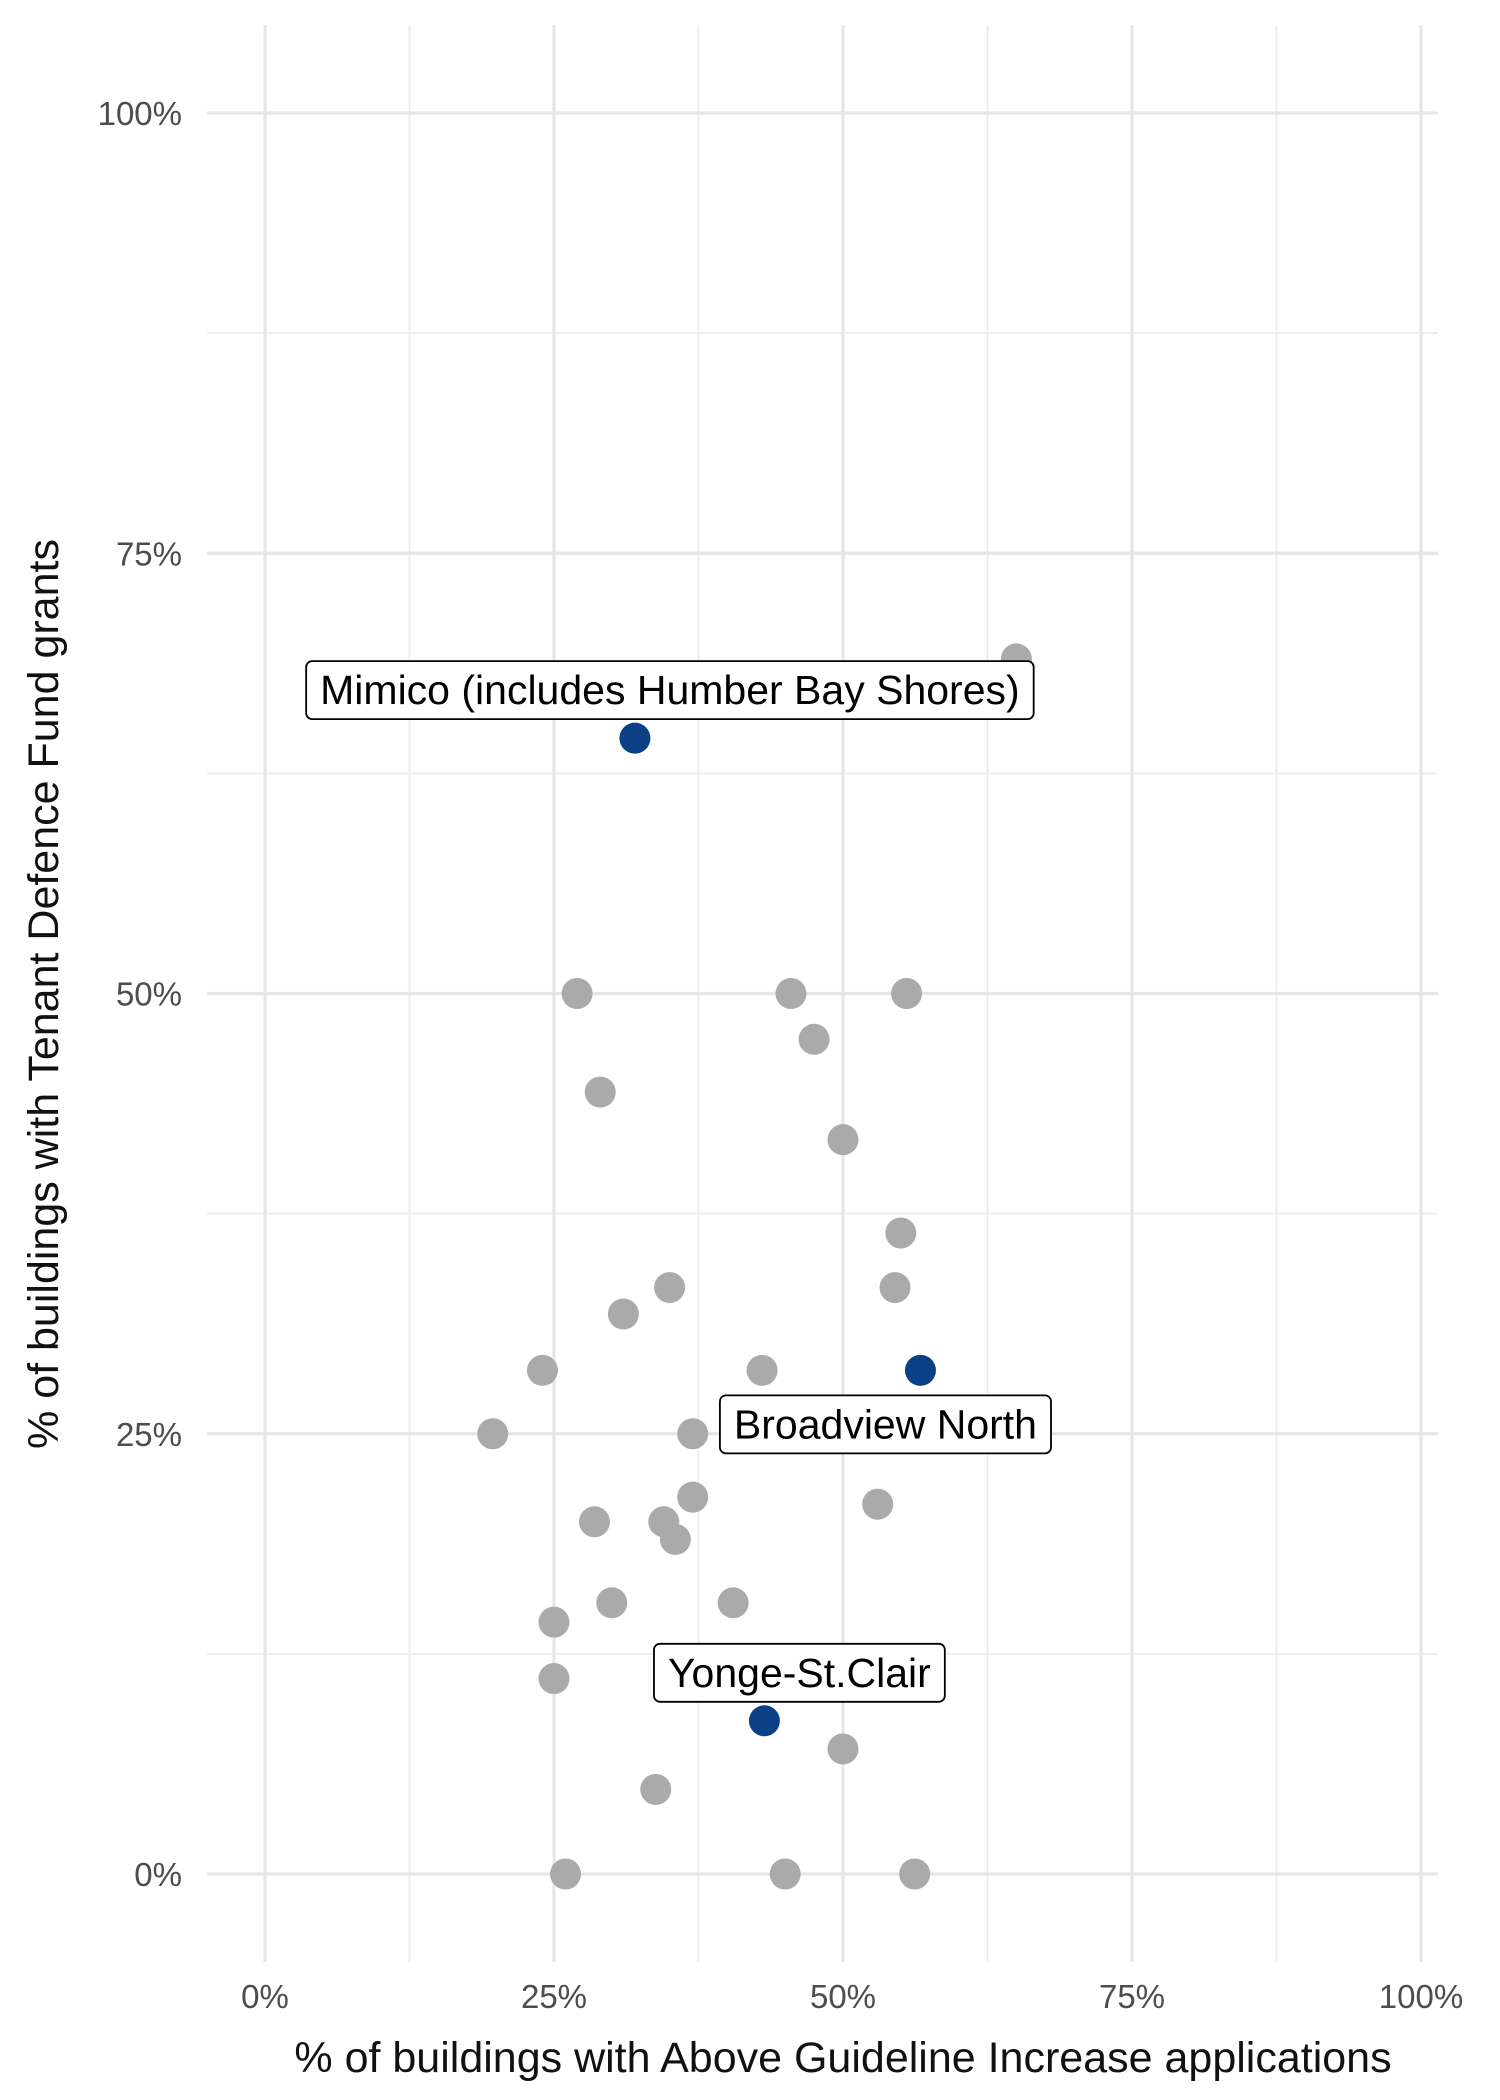 This screenshot has height=2100, width=1500. What do you see at coordinates (149, 994) in the screenshot?
I see `y-tick-label: 50%` at bounding box center [149, 994].